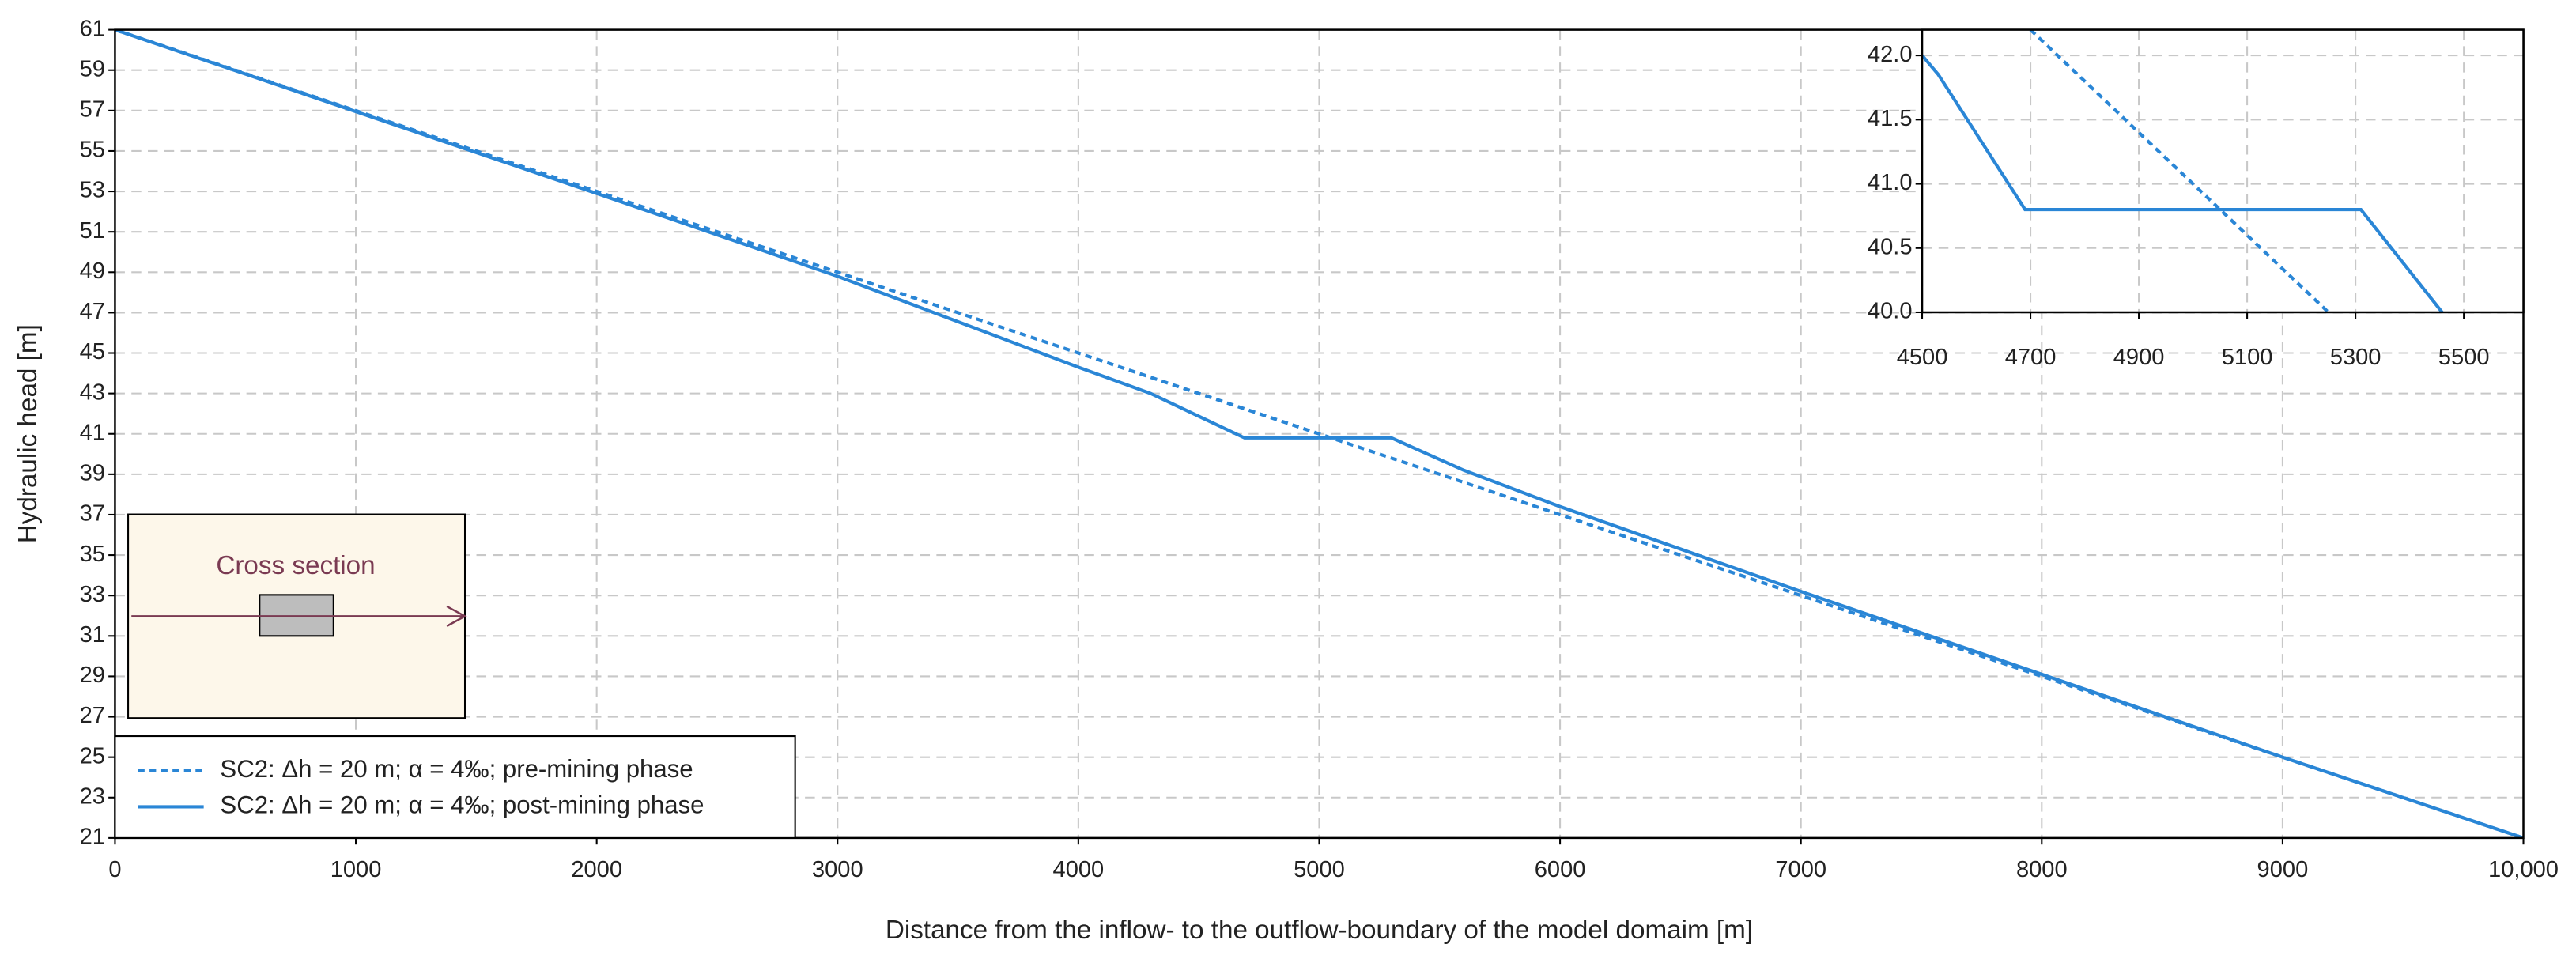 The image size is (2576, 963). What do you see at coordinates (92, 837) in the screenshot?
I see `y-tick-label: 21` at bounding box center [92, 837].